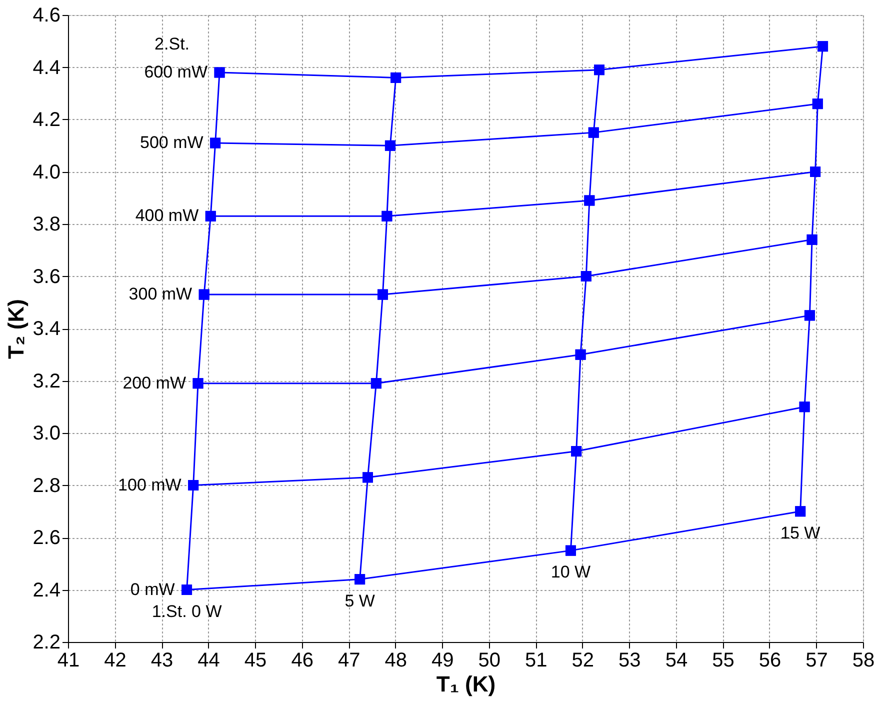 This screenshot has height=709, width=889. I want to click on x-tick-label: 49, so click(442, 661).